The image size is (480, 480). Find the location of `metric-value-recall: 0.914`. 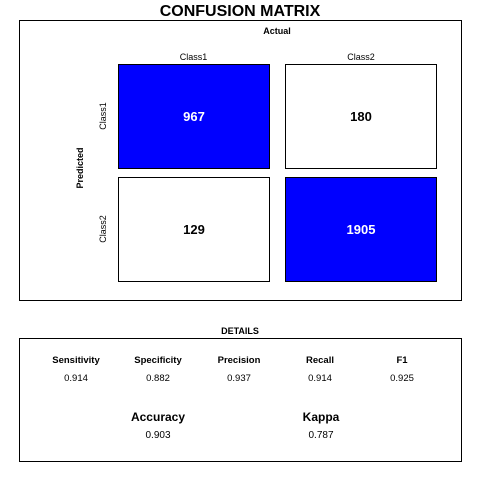

metric-value-recall: 0.914 is located at coordinates (320, 378).